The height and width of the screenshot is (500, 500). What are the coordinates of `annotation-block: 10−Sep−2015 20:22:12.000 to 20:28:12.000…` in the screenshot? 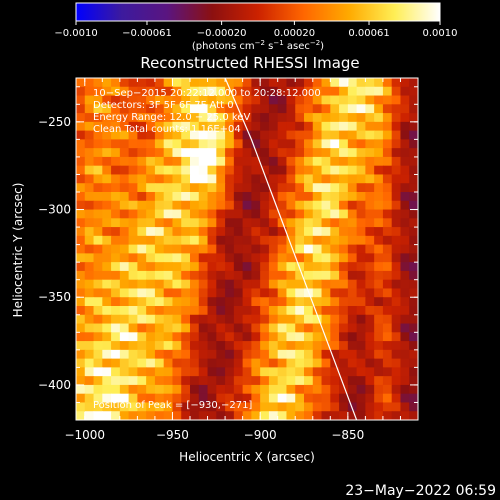 It's located at (207, 111).